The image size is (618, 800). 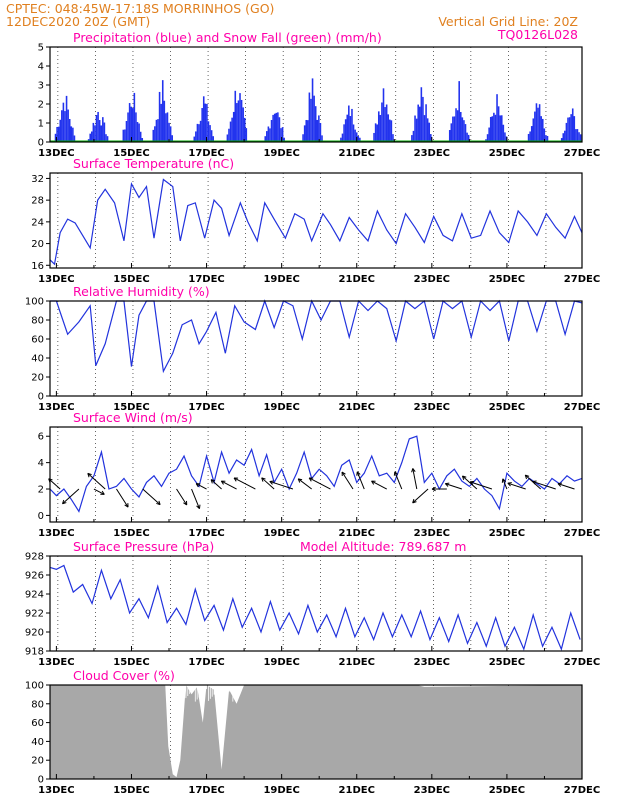 I want to click on y-tick-label: 16, so click(x=37, y=266).